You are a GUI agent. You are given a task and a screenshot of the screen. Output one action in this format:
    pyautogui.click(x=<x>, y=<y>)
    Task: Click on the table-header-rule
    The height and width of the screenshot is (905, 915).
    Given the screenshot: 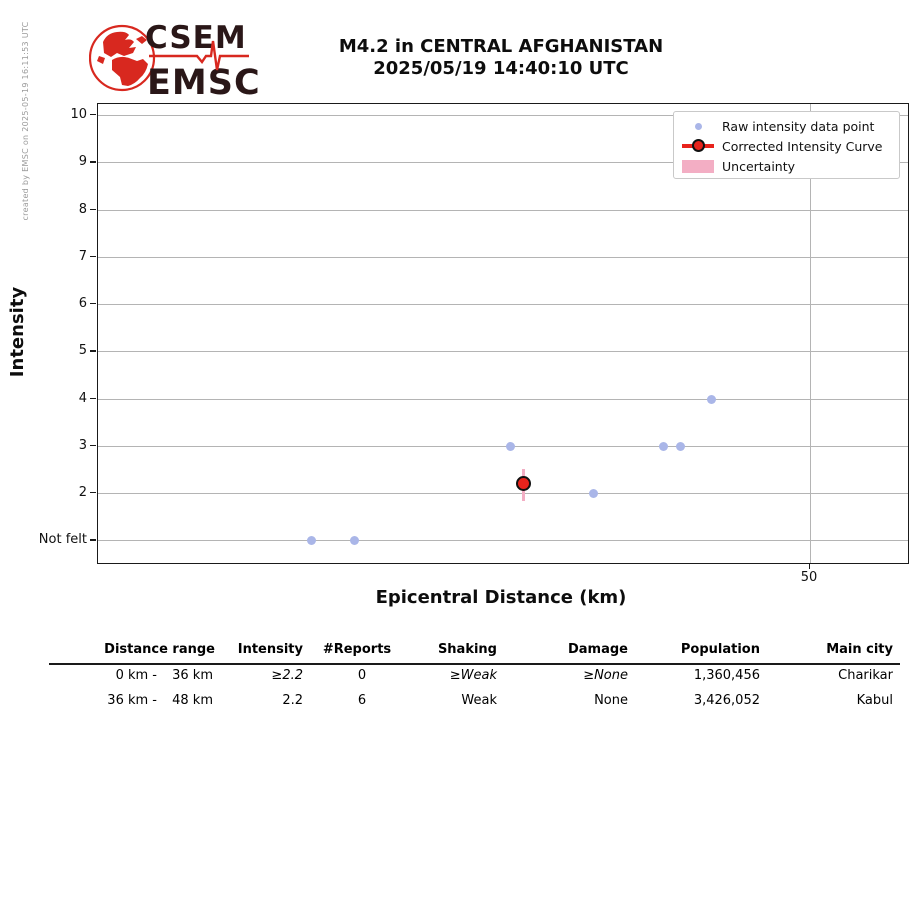 What is the action you would take?
    pyautogui.click(x=474, y=664)
    